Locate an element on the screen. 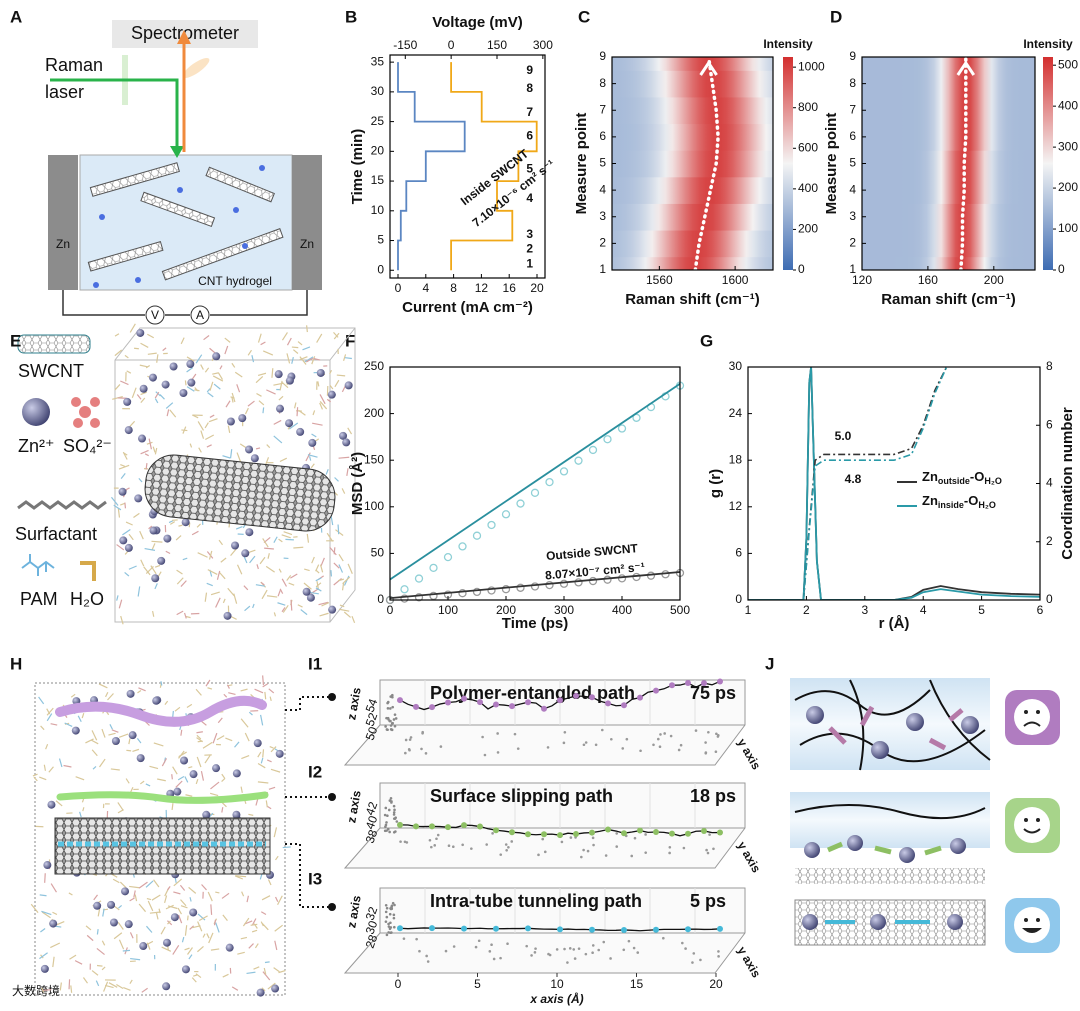 The image size is (1080, 1011). y-tick-label: 5 is located at coordinates (602, 163).